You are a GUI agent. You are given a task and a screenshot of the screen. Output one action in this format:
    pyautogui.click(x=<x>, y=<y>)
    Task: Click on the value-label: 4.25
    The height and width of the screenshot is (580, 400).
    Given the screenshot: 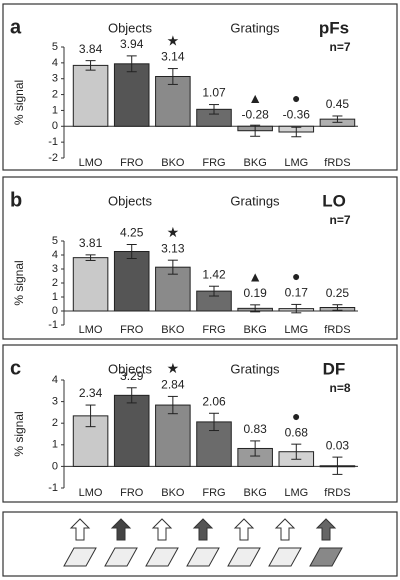 What is the action you would take?
    pyautogui.click(x=132, y=233)
    